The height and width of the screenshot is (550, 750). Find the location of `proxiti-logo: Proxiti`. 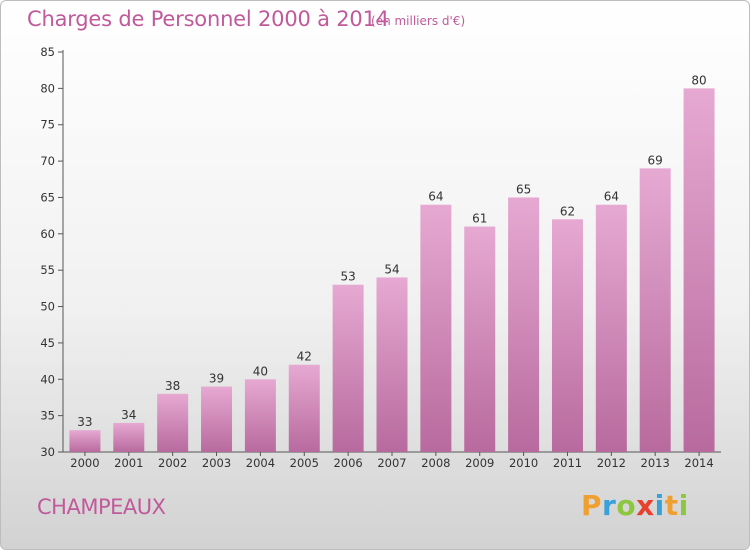

proxiti-logo: Proxiti is located at coordinates (635, 505).